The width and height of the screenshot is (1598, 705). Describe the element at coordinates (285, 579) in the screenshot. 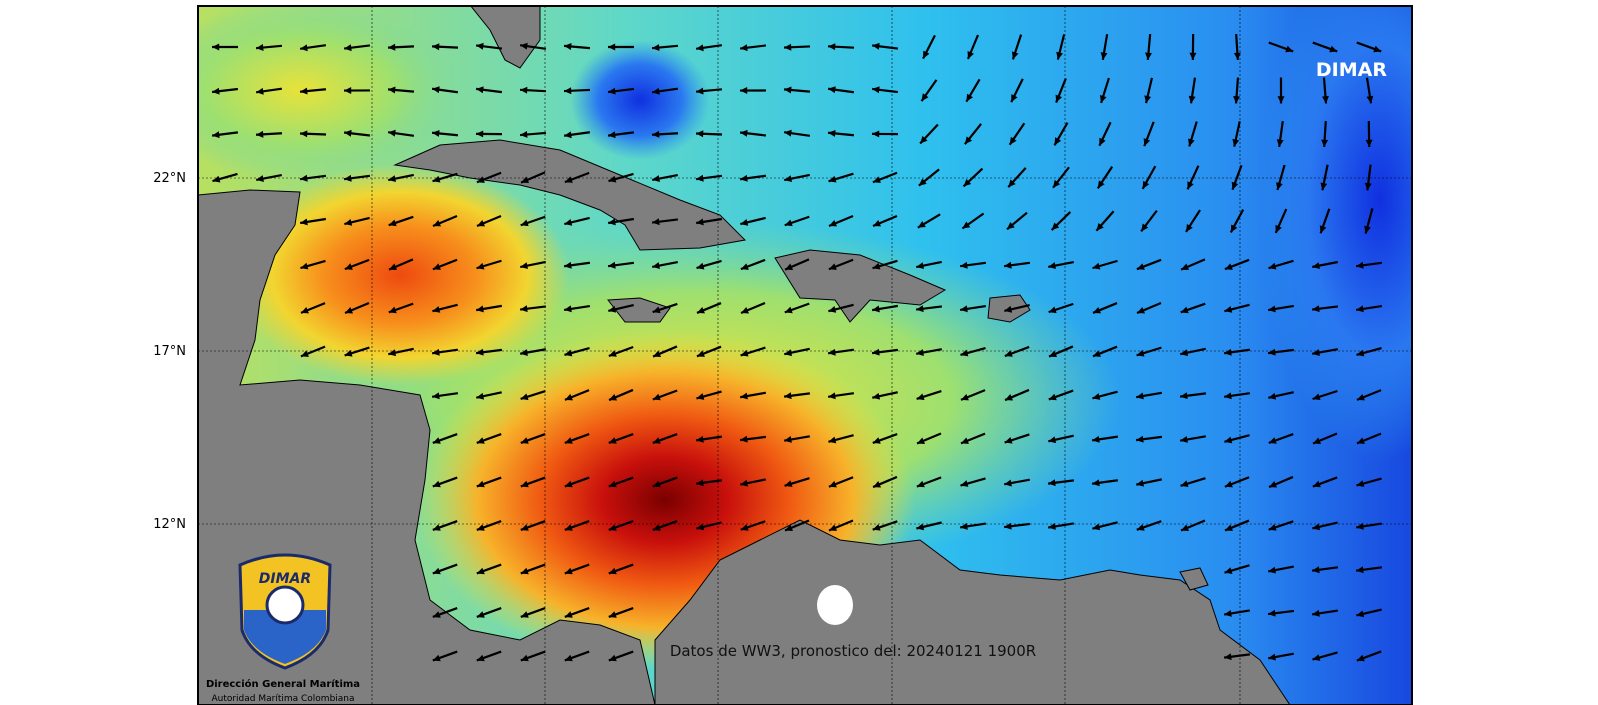

I see `logo-brand: DIMAR` at that location.